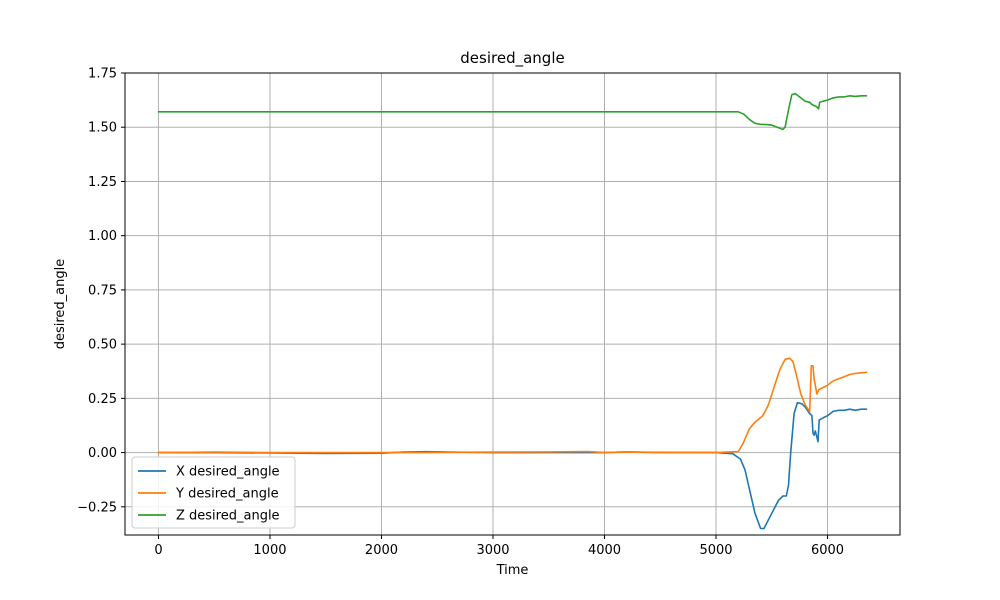  I want to click on x-tick-label: 6000, so click(827, 550).